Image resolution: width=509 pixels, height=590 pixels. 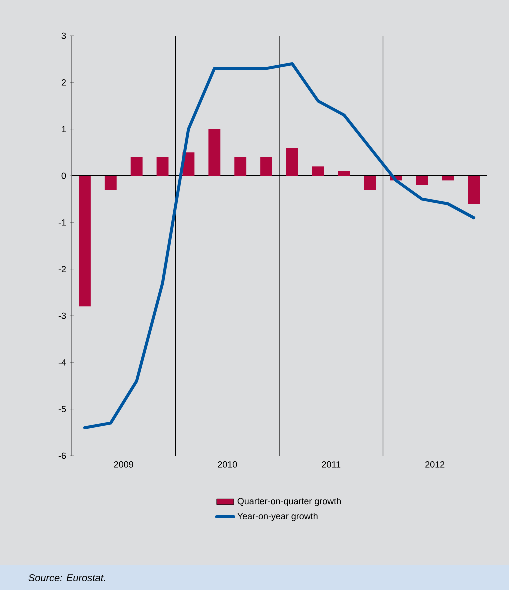 I want to click on y-tick-label: -4, so click(x=62, y=363).